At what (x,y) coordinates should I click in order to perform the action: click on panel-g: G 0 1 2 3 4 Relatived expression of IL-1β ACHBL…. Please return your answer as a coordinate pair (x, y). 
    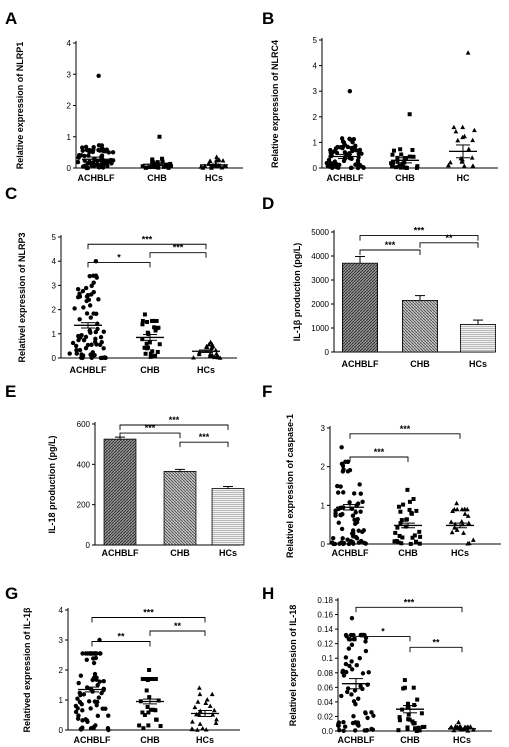
    Looking at the image, I should click on (122, 664).